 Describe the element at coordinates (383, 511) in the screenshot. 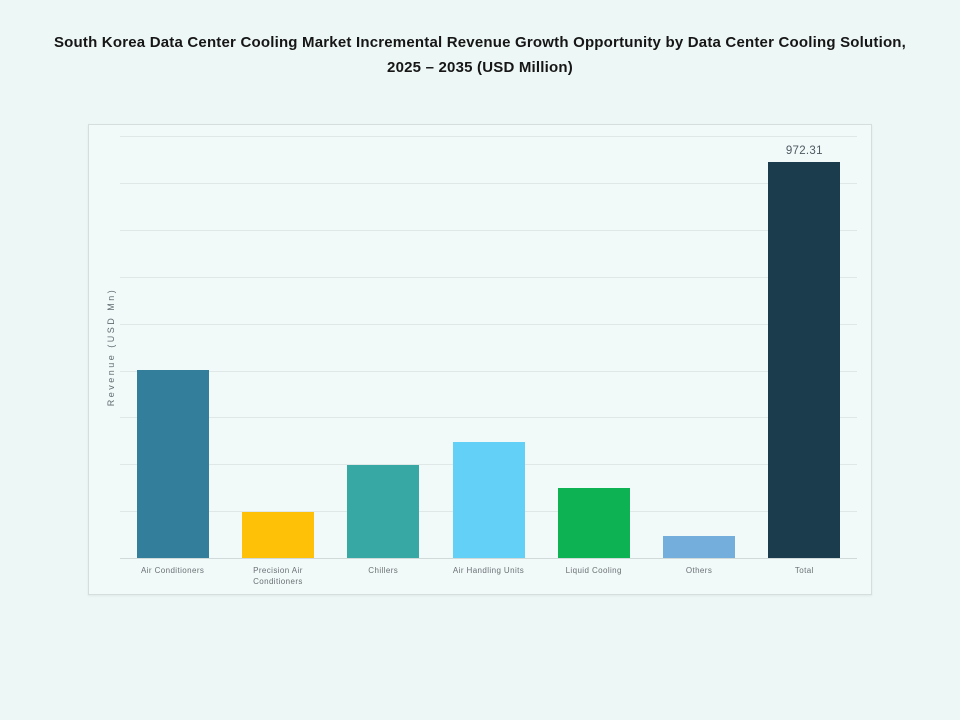

I see `bar-chillers` at that location.